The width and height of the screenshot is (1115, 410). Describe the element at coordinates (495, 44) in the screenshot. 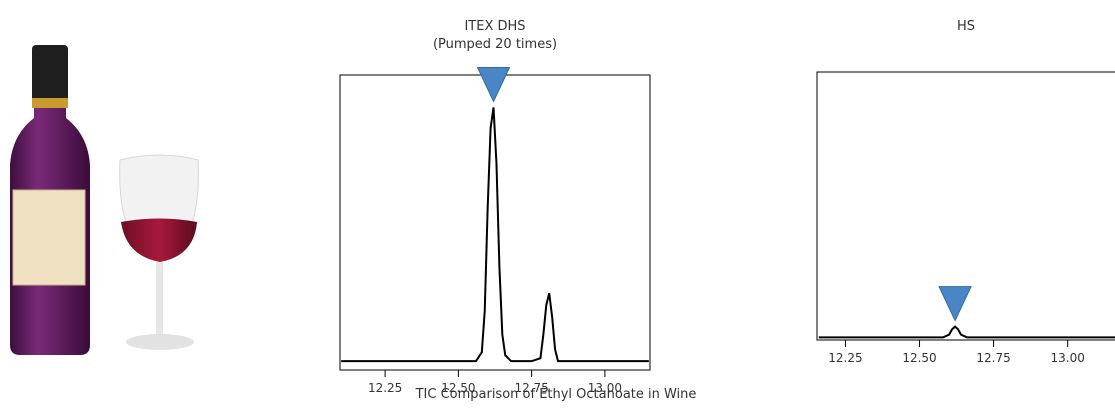

I see `chart-subtitle: (Pumped 20 times)` at that location.